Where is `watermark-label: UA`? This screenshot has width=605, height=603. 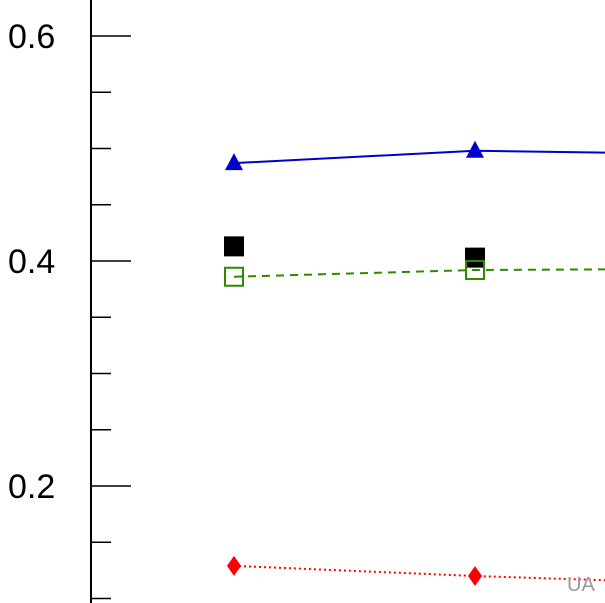
watermark-label: UA is located at coordinates (581, 585).